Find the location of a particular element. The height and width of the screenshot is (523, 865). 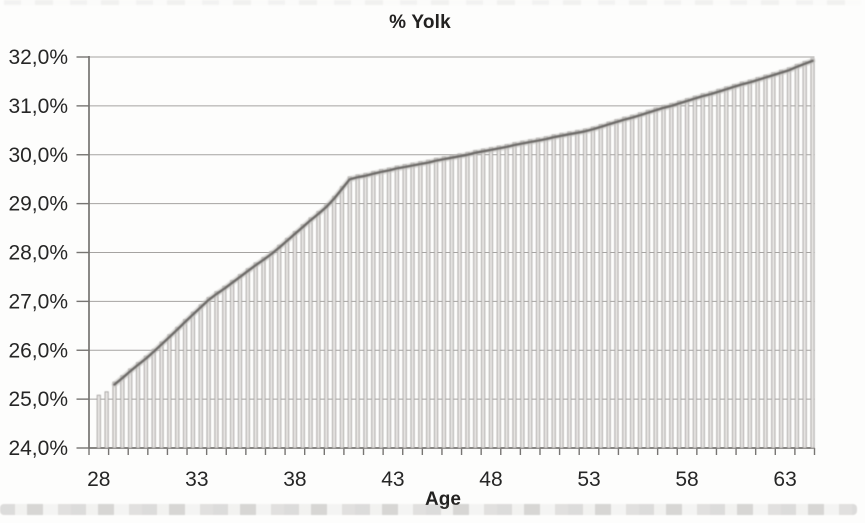

y-tick-label: 28,0% is located at coordinates (38, 253).